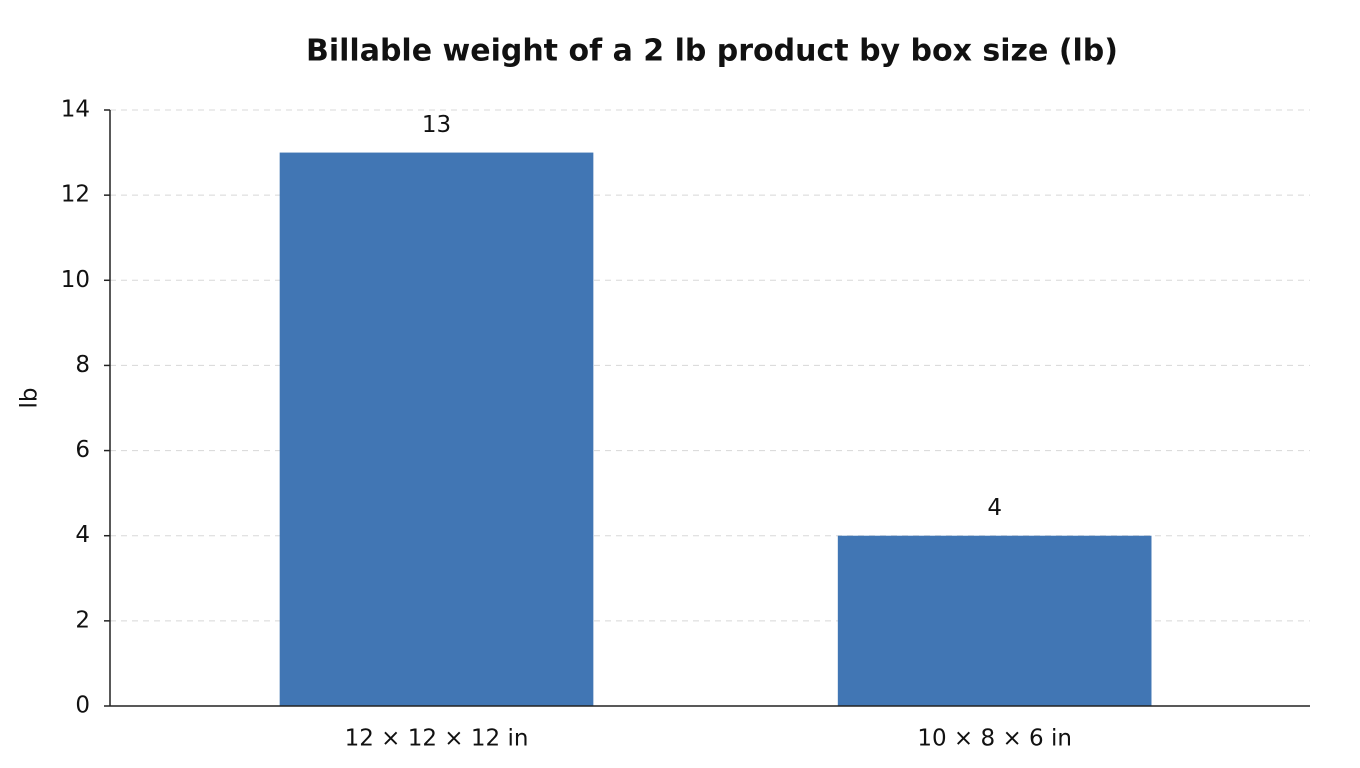 This screenshot has width=1360, height=768. I want to click on y-tick-label: 12, so click(75, 195).